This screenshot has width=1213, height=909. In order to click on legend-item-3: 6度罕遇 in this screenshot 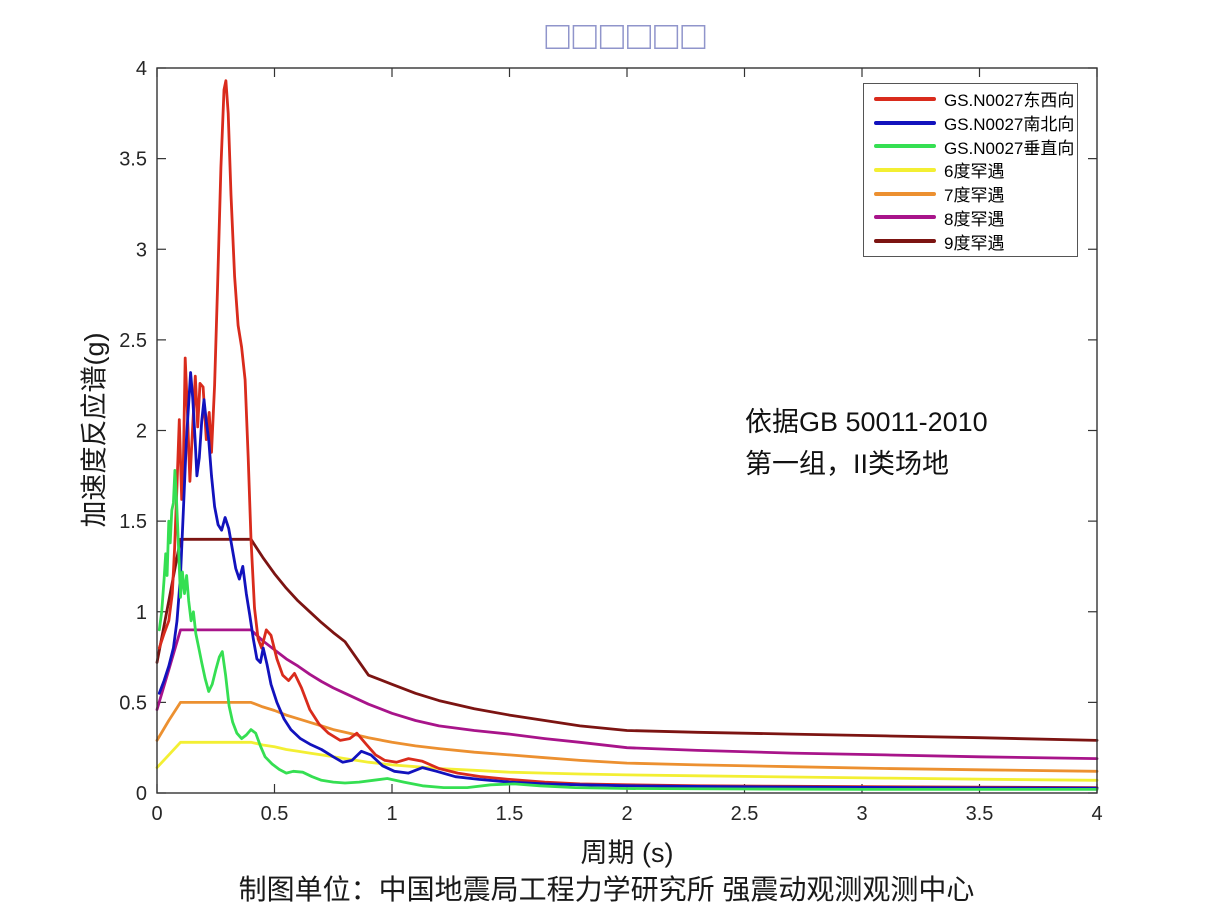, I will do `click(970, 170)`.